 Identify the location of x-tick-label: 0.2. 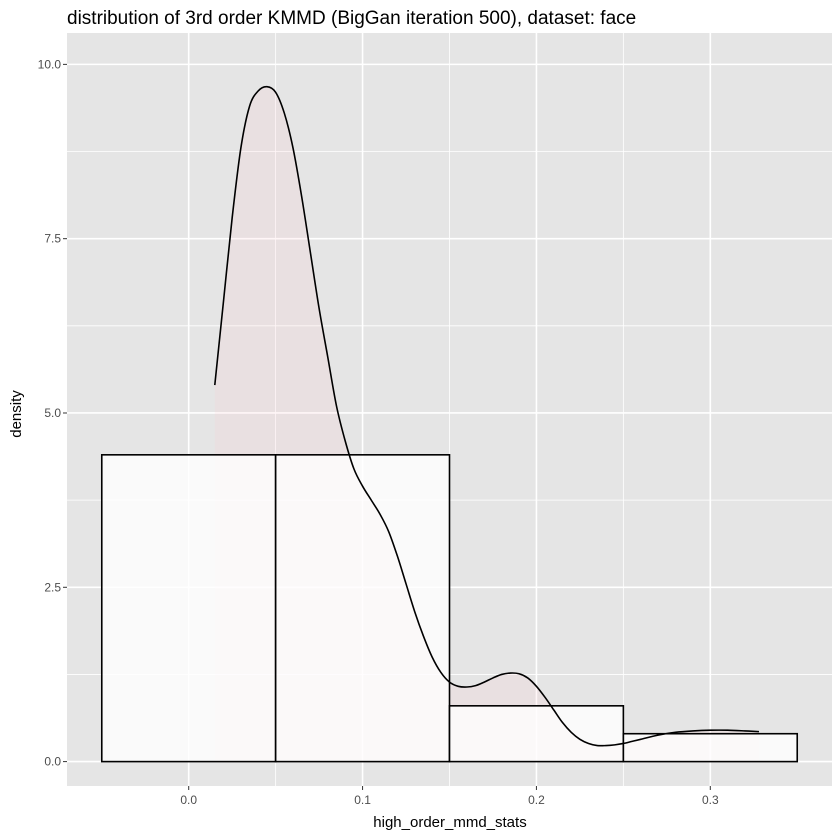
(536, 800).